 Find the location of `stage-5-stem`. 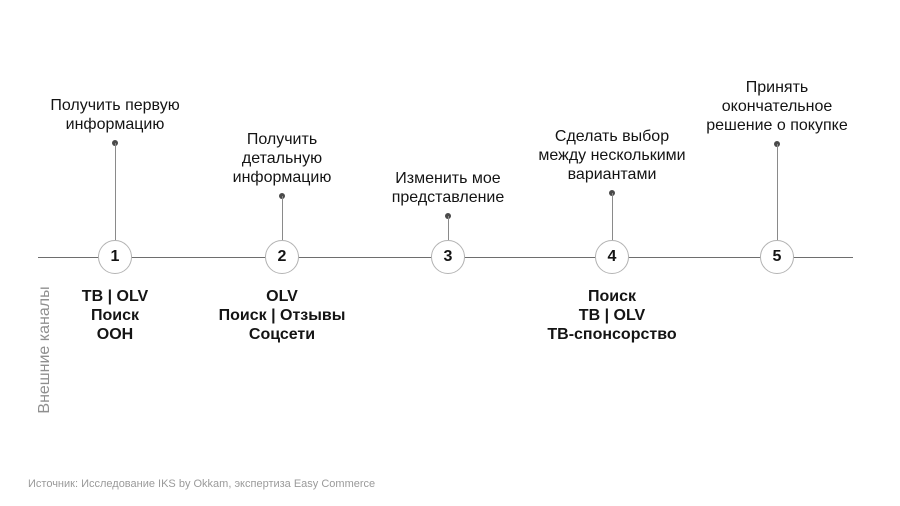

stage-5-stem is located at coordinates (777, 192).